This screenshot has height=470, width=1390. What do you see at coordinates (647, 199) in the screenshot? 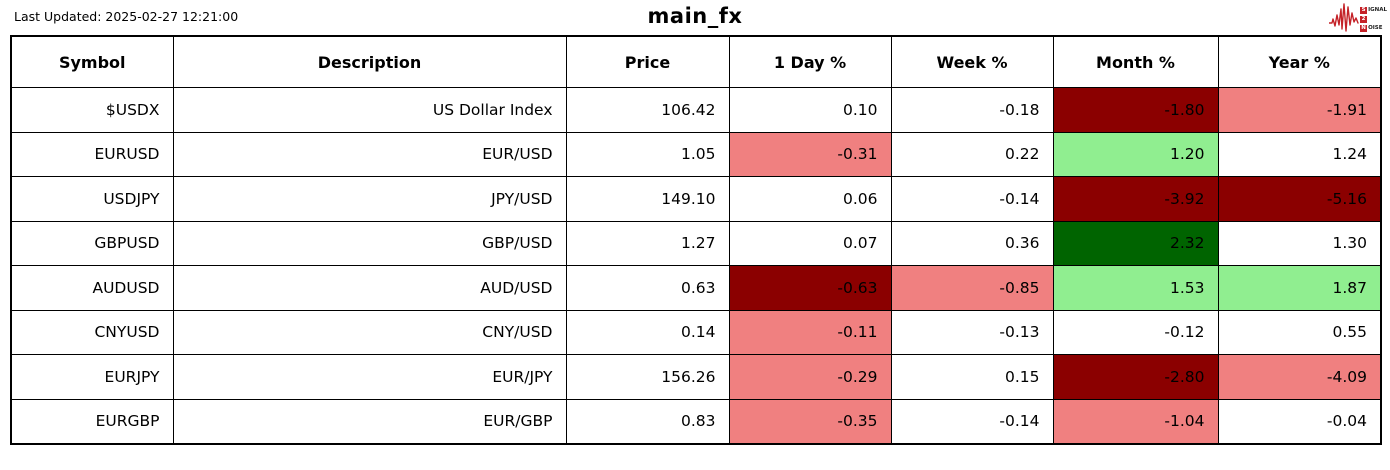
I see `price-cell: 149.10` at bounding box center [647, 199].